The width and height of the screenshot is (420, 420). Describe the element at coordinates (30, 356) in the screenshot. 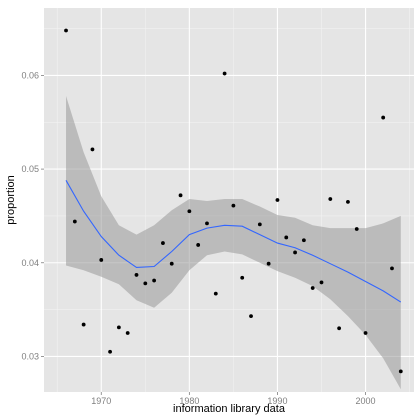

I see `y-tick-label: 0.03` at that location.